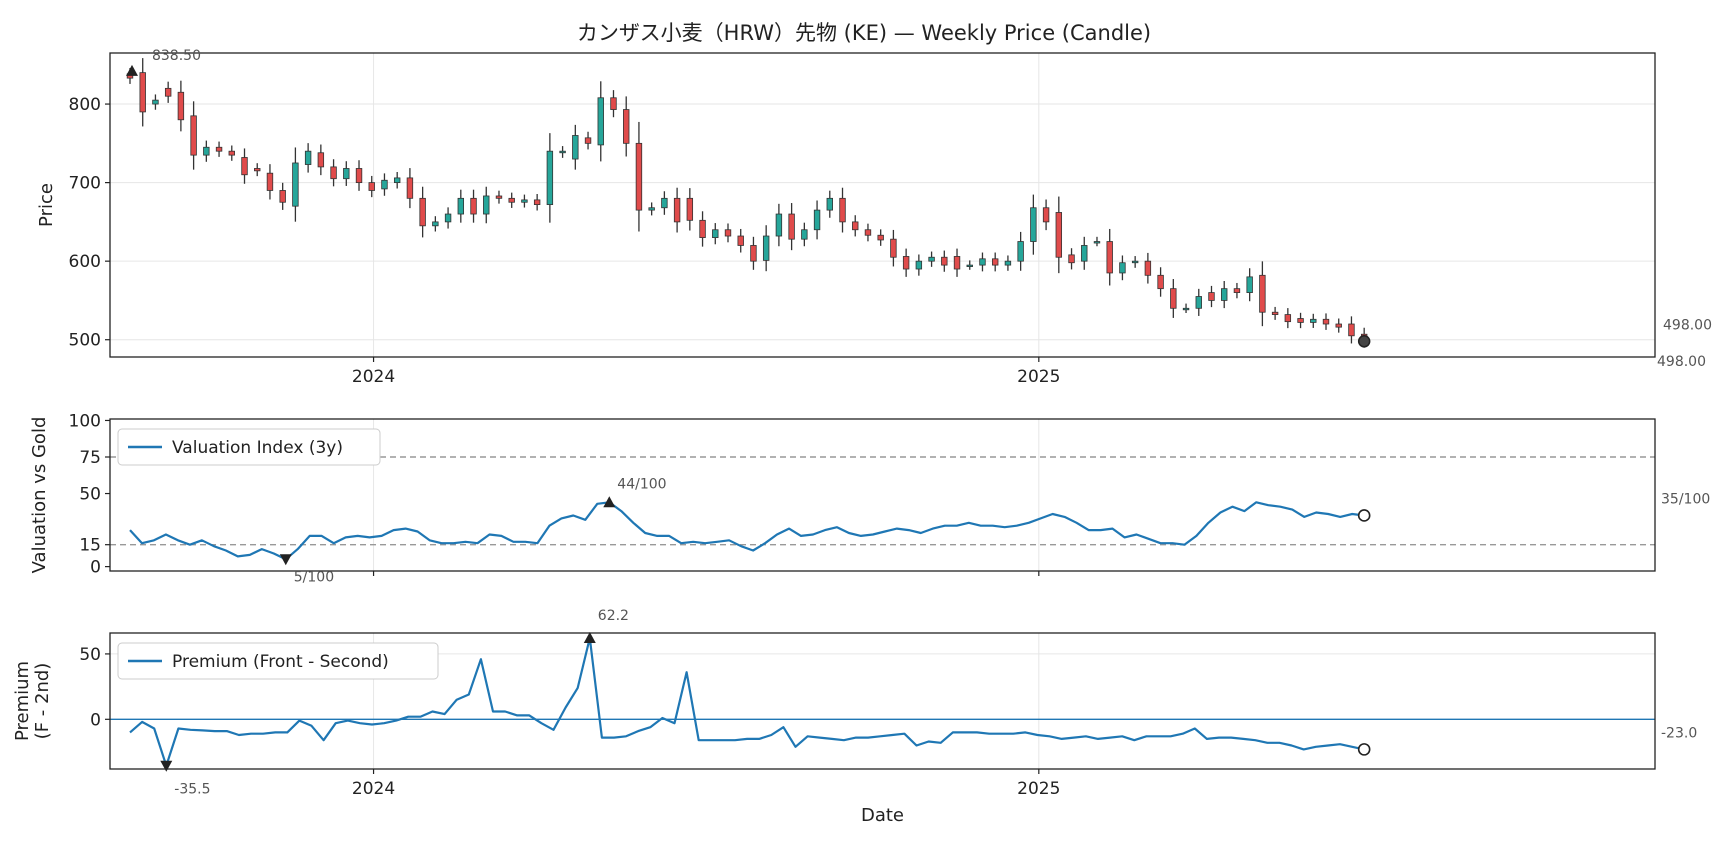  What do you see at coordinates (32, 701) in the screenshot?
I see `y-axis-label: Premium(F - 2nd)` at bounding box center [32, 701].